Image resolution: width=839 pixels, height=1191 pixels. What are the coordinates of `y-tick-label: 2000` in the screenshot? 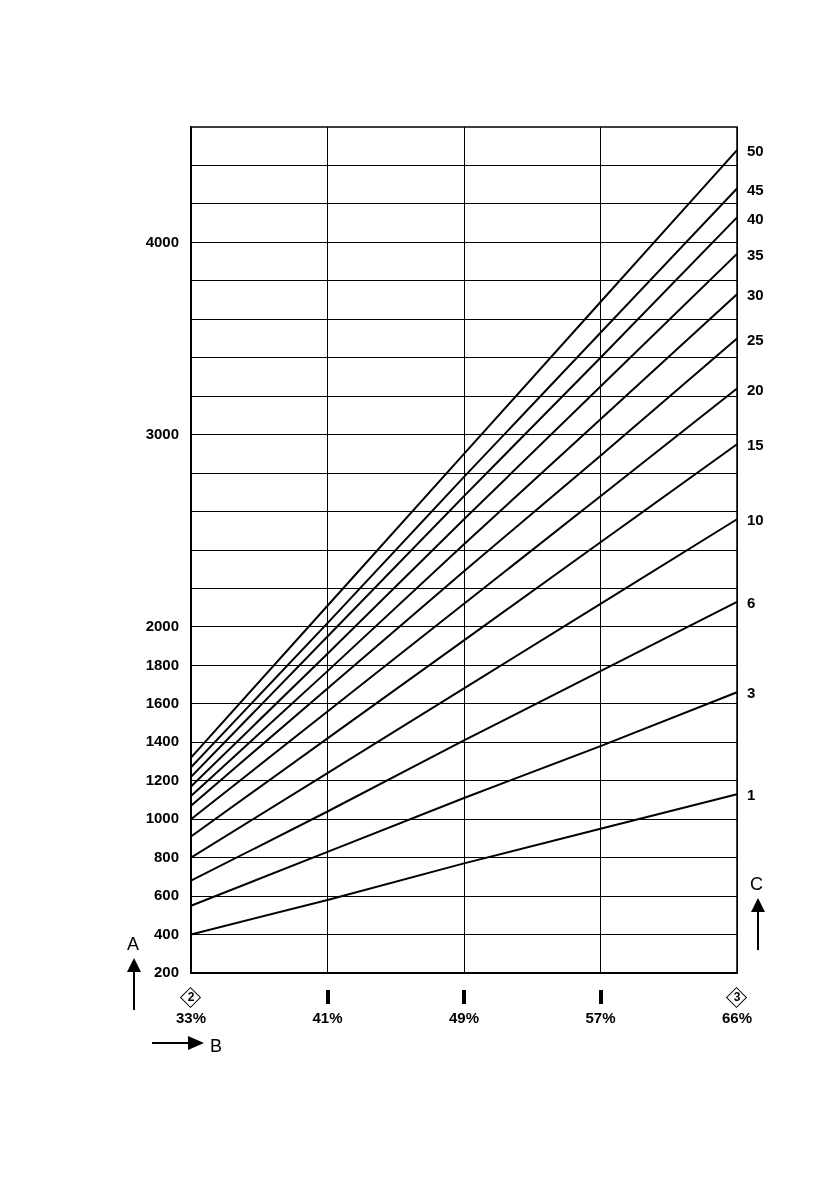 It's located at (162, 626).